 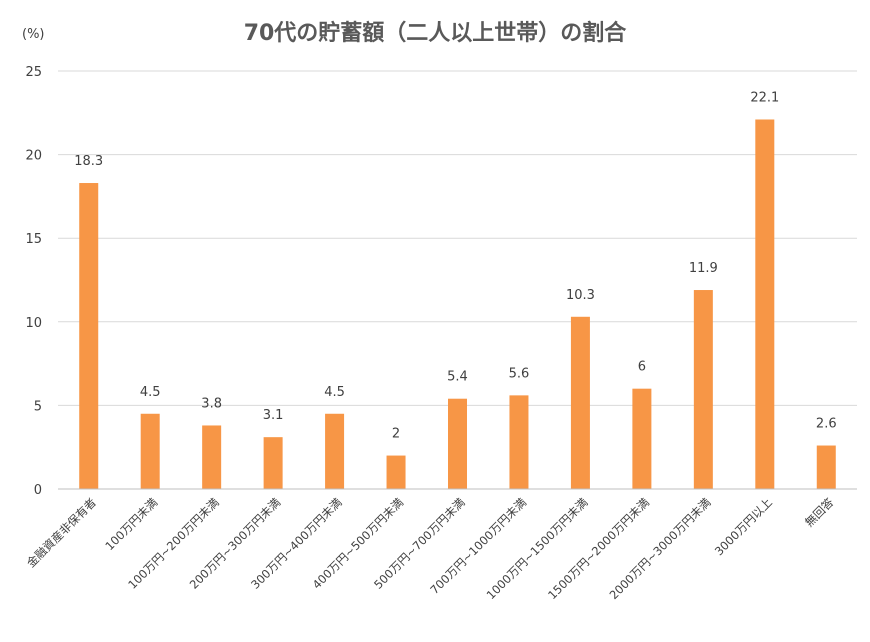 What do you see at coordinates (457, 377) in the screenshot?
I see `data-label: 5.4` at bounding box center [457, 377].